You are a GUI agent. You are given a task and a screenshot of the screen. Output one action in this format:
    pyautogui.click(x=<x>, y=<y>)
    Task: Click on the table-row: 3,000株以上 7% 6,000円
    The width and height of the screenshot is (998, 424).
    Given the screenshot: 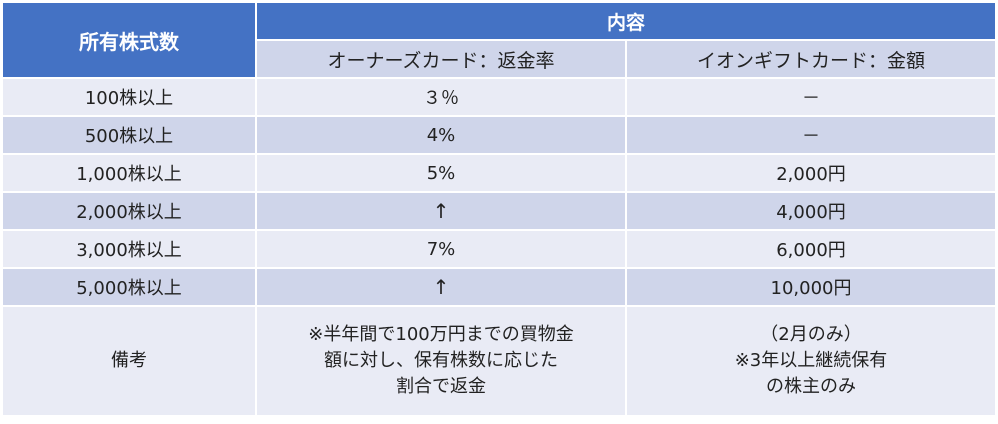 What is the action you would take?
    pyautogui.click(x=499, y=249)
    